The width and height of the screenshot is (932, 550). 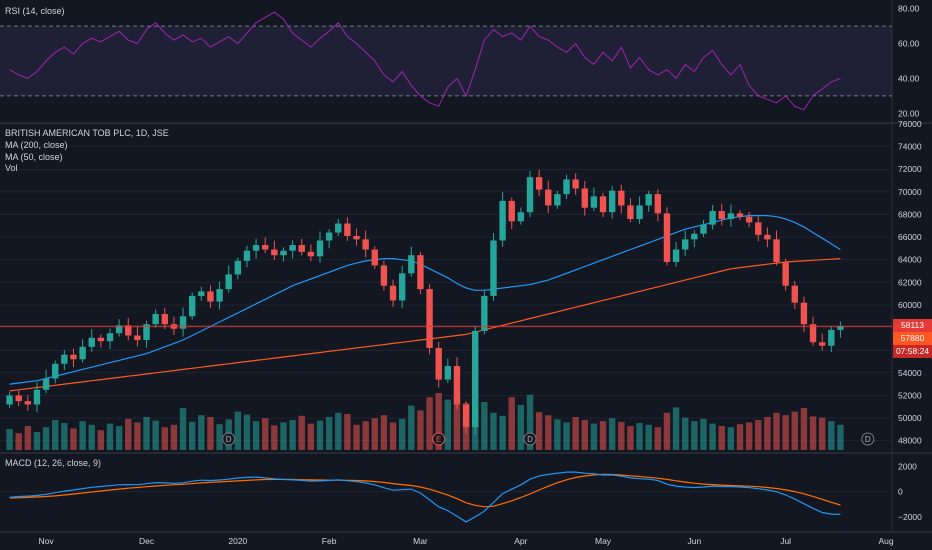 I want to click on x-tick-label: 2020, so click(x=237, y=541).